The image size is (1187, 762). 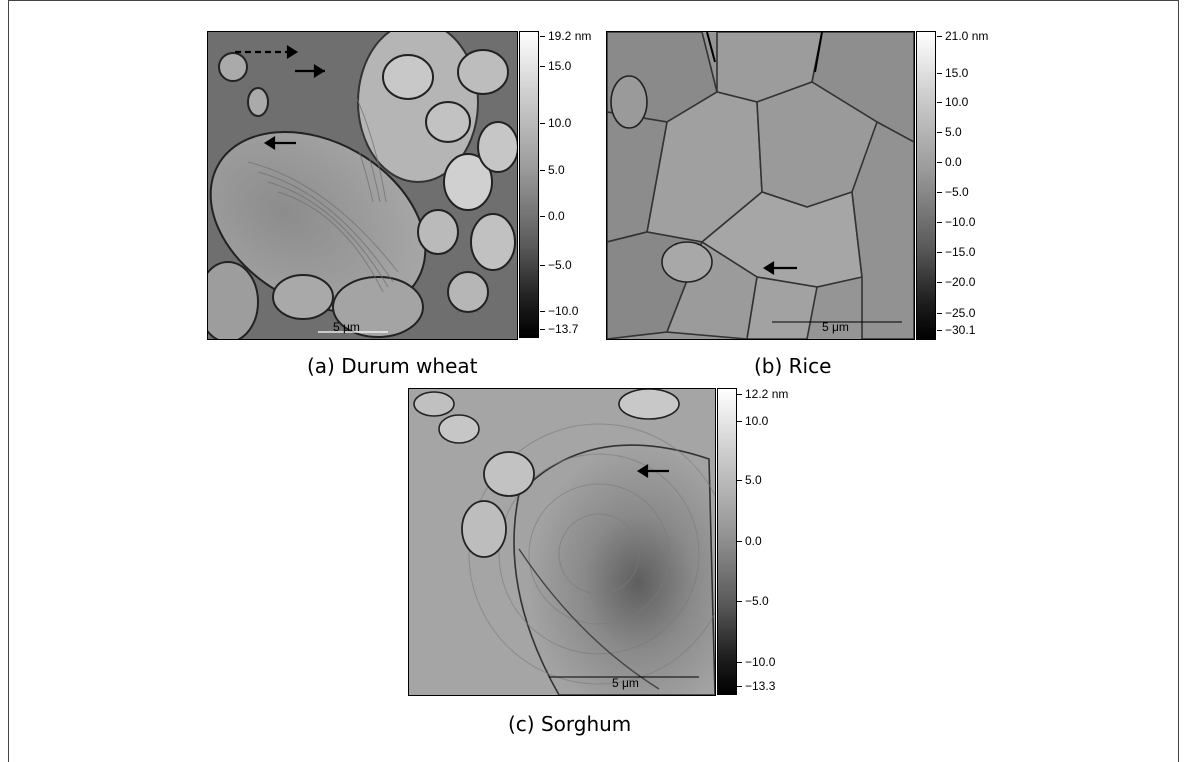 What do you see at coordinates (949, 132) in the screenshot?
I see `colorbar-b-tick: 5.0` at bounding box center [949, 132].